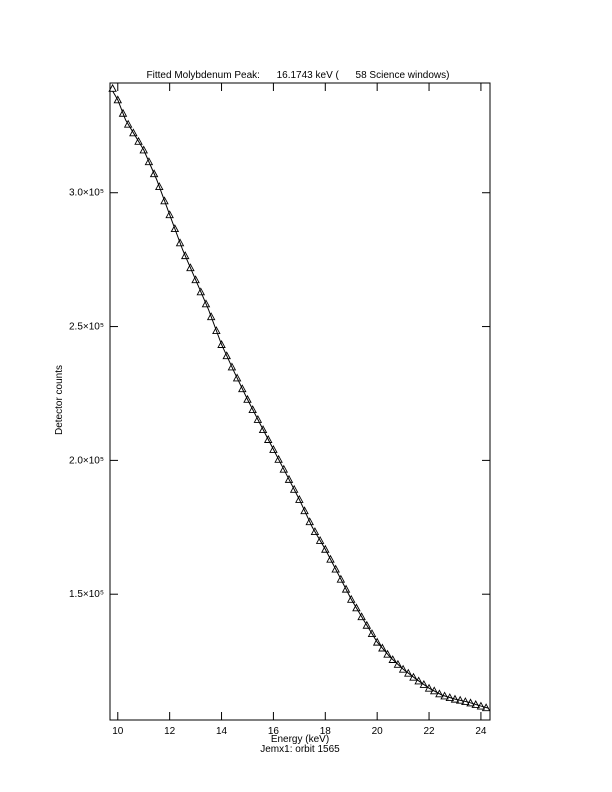 The width and height of the screenshot is (612, 792). Describe the element at coordinates (481, 731) in the screenshot. I see `x-tick-label: 24` at that location.